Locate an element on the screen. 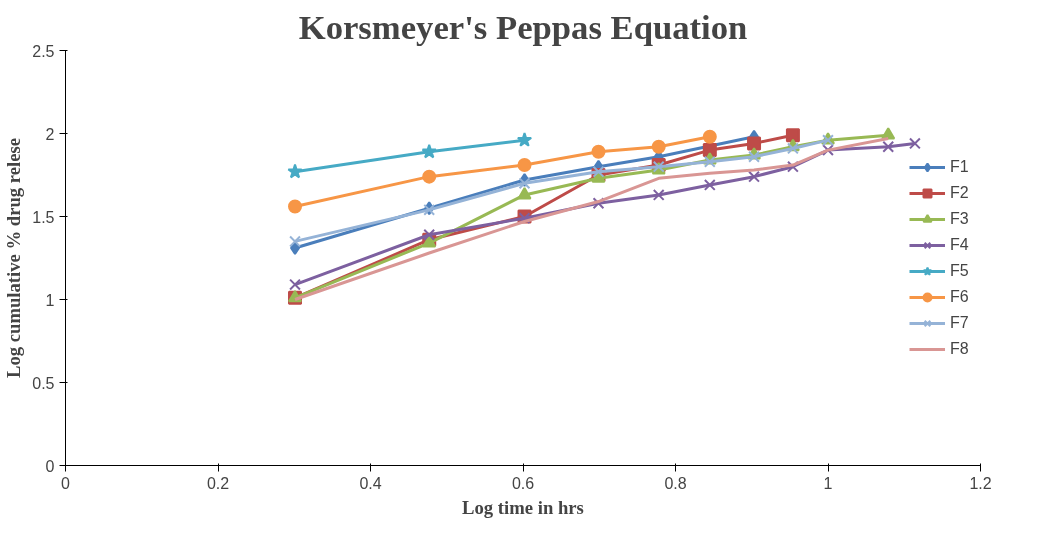 Image resolution: width=1037 pixels, height=542 pixels. x-axis-title: Log time in hrs is located at coordinates (523, 507).